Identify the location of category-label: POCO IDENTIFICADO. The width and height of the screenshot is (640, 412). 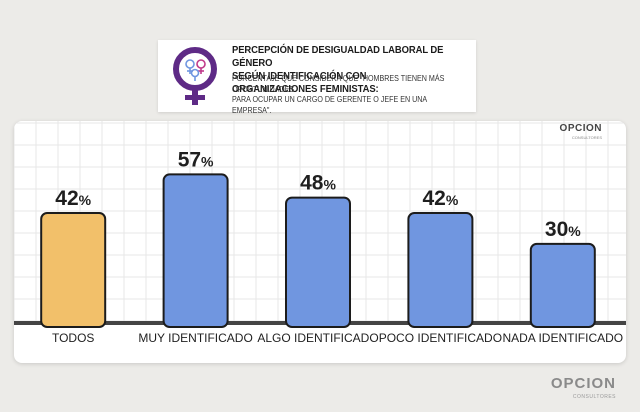
(440, 338).